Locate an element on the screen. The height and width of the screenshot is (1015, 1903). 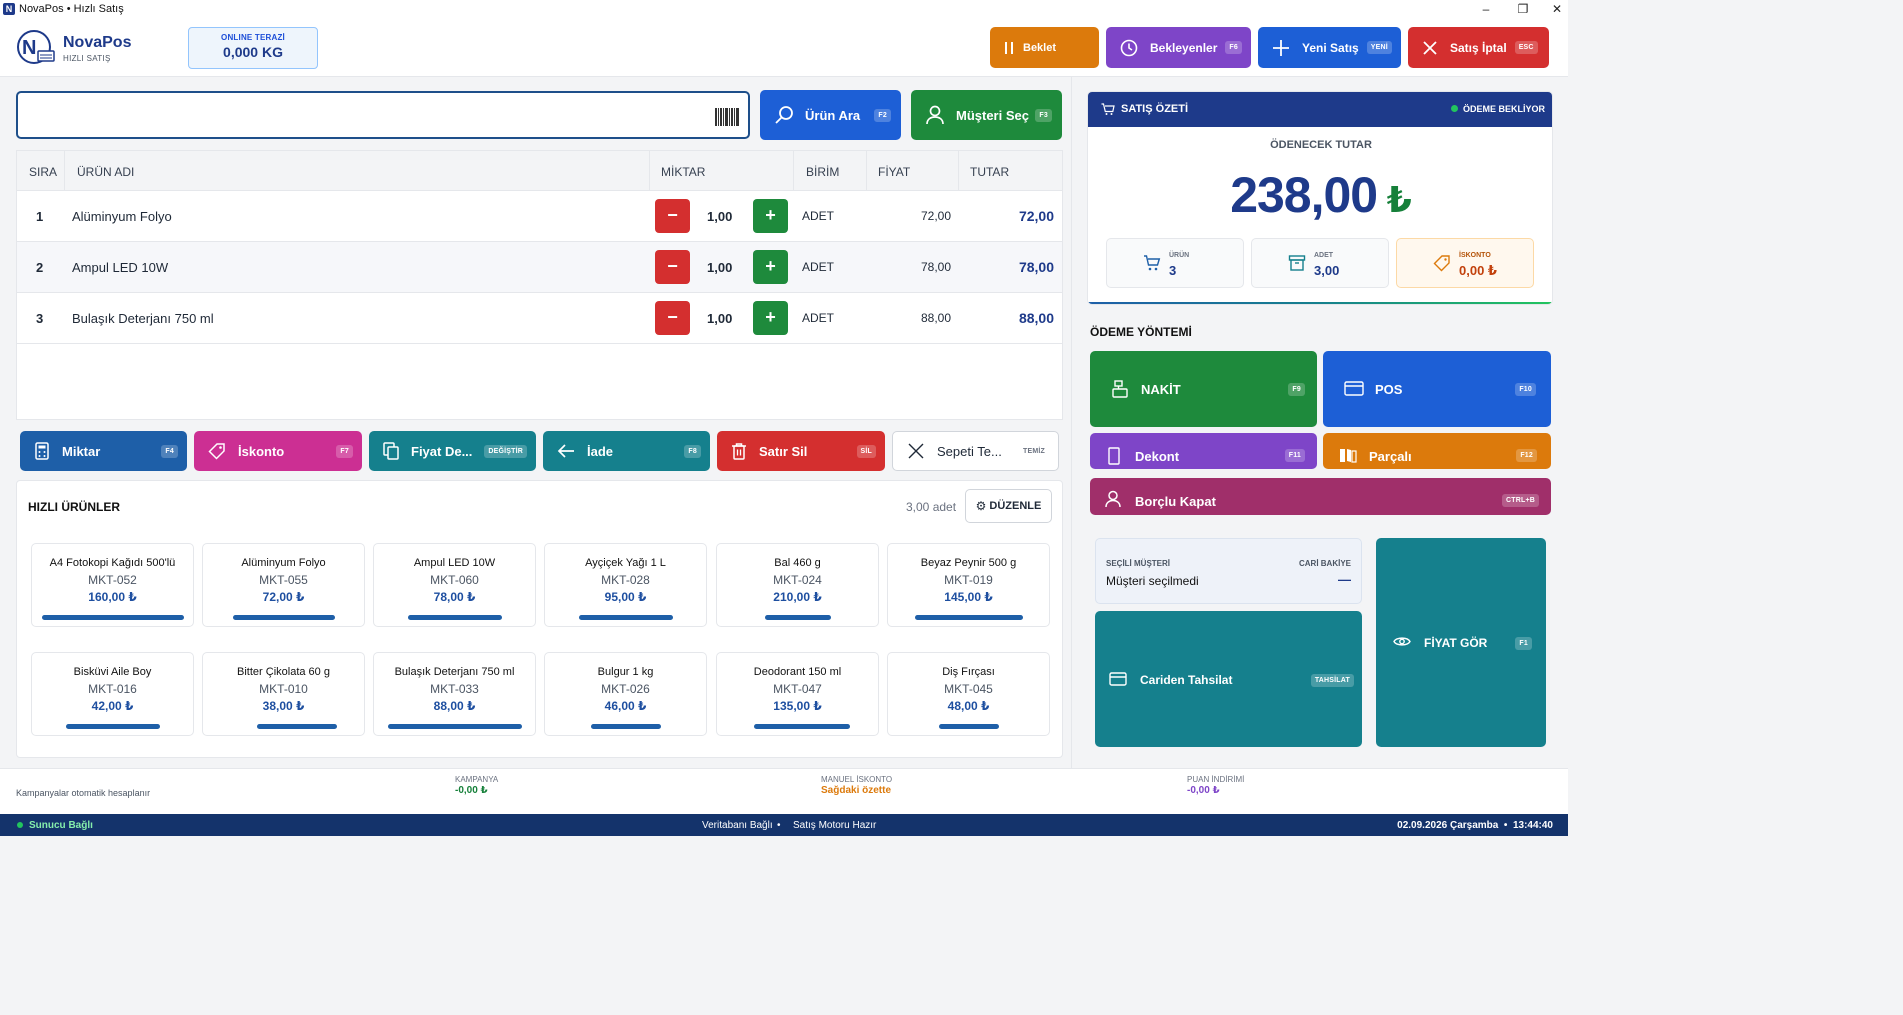
pos-payment-button: POS F10 is located at coordinates (1437, 389).